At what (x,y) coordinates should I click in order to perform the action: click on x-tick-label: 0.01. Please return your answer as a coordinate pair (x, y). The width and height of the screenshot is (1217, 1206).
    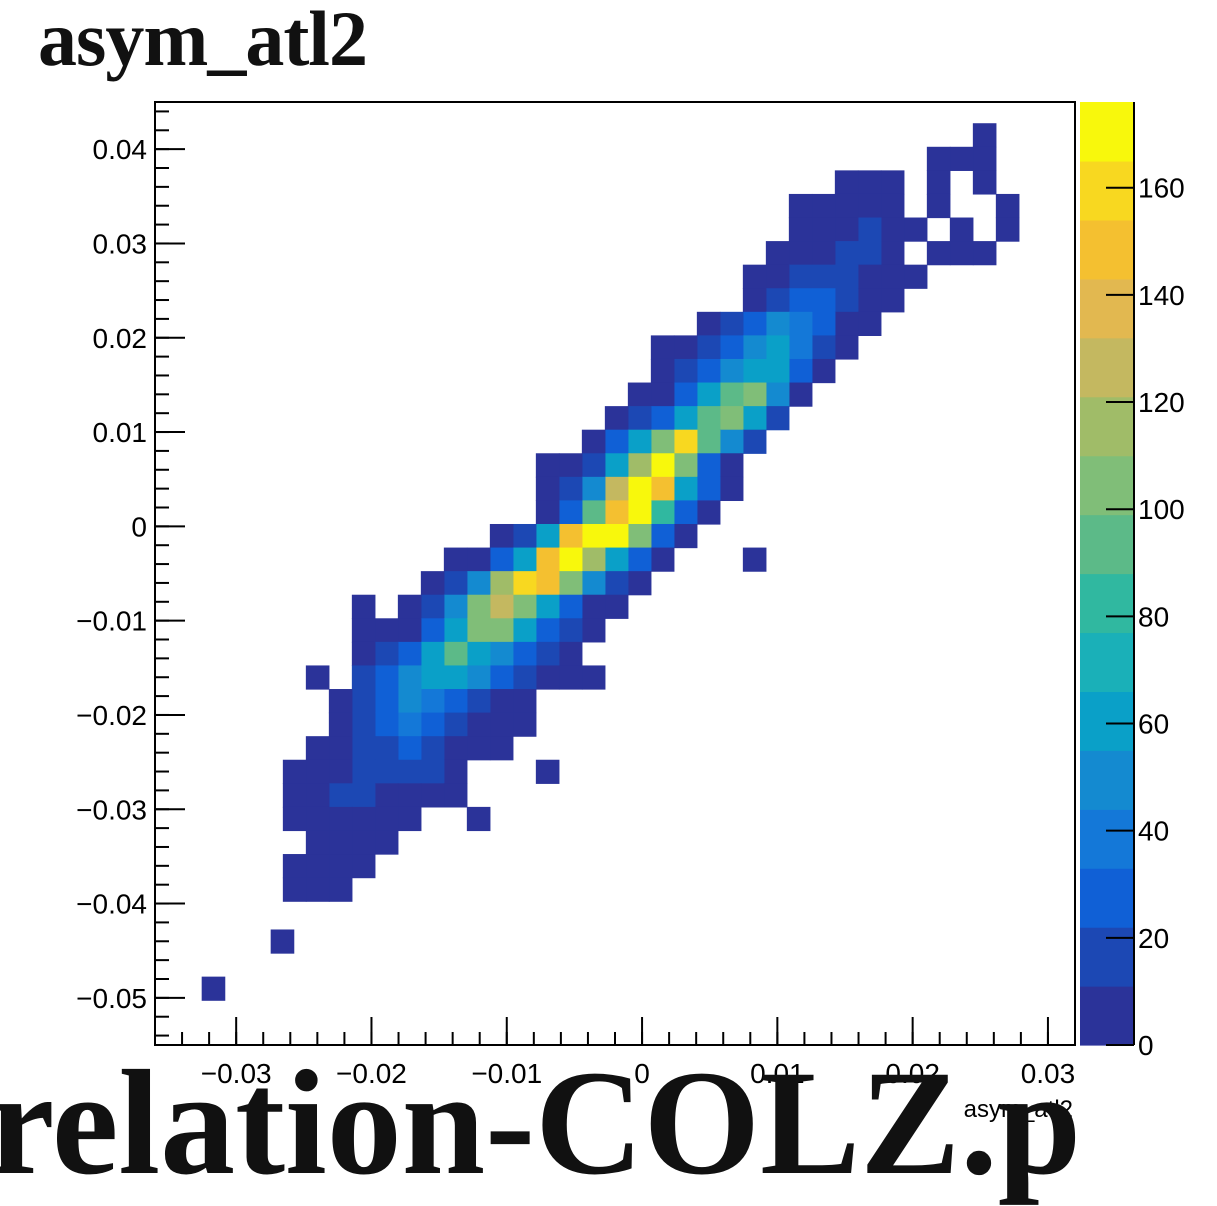
    Looking at the image, I should click on (777, 1073).